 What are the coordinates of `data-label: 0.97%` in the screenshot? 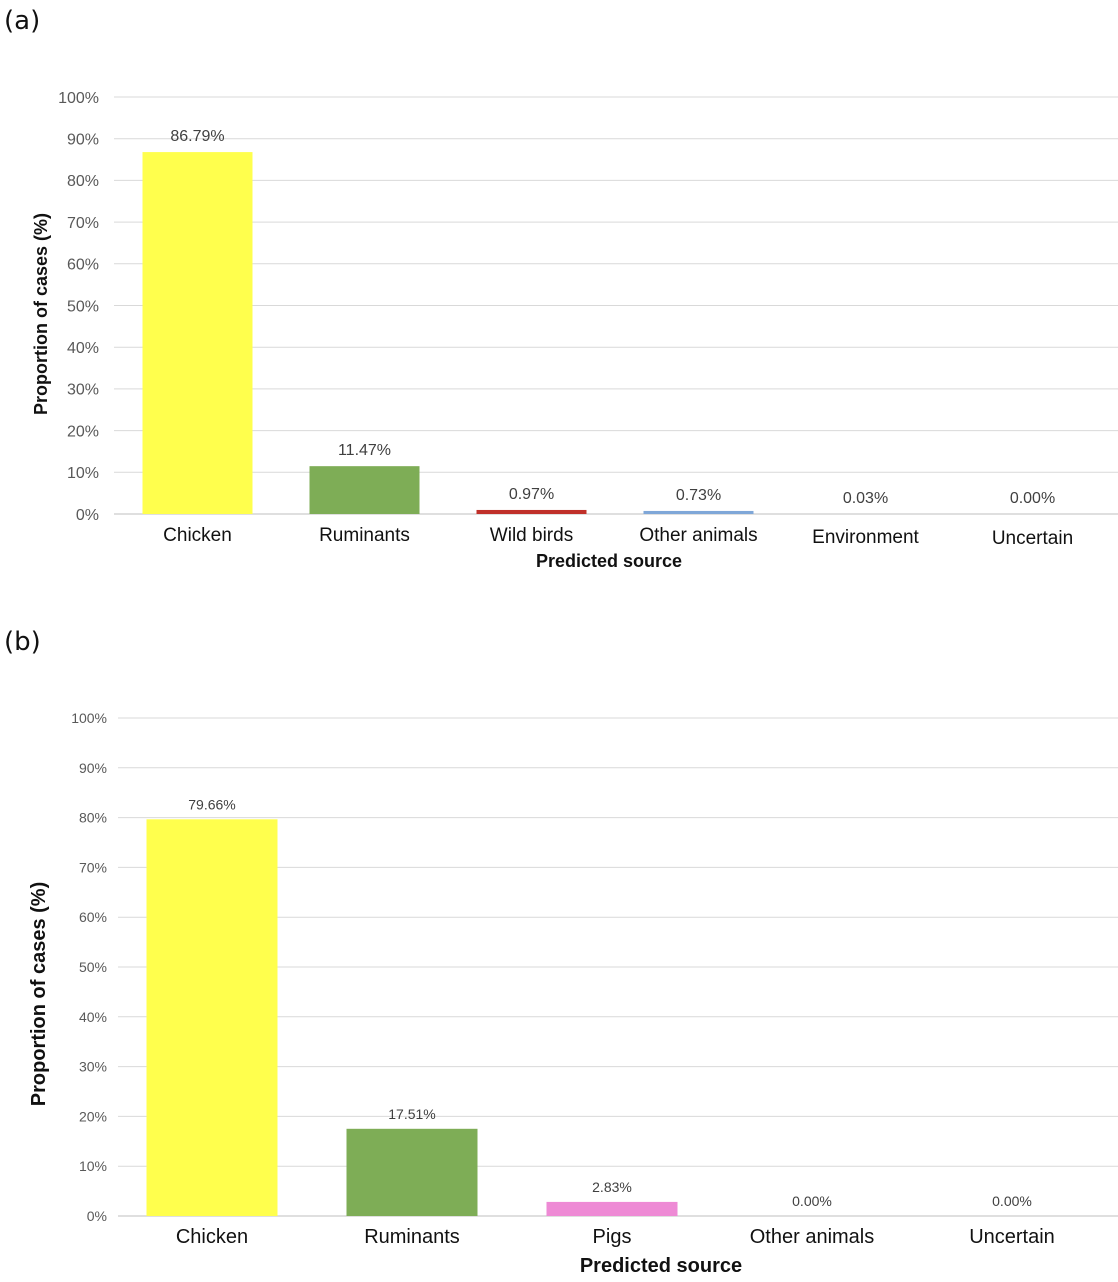 It's located at (531, 494).